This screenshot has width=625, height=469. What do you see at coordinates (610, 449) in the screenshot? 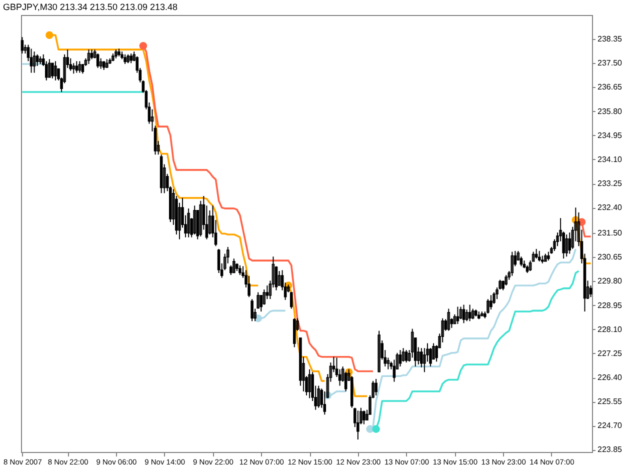
I see `y-tick-label: 223.85` at bounding box center [610, 449].